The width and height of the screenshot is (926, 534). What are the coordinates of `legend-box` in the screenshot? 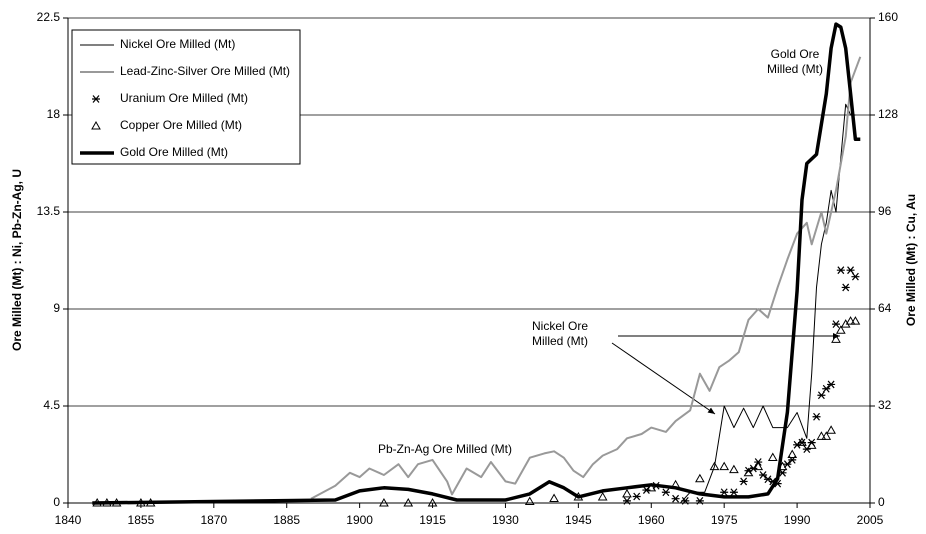 It's located at (186, 97).